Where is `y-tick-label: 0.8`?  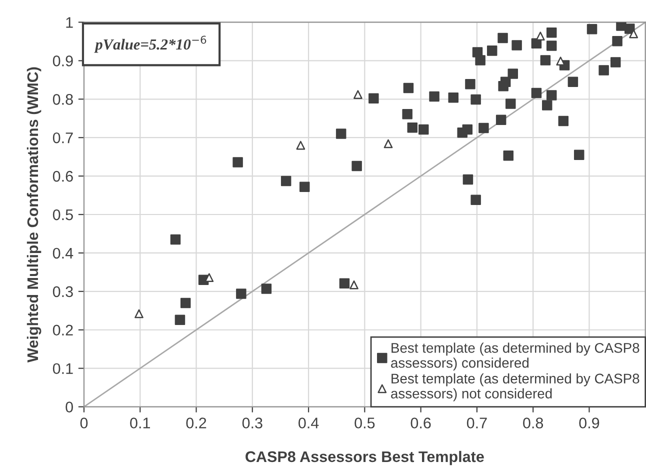
y-tick-label: 0.8 is located at coordinates (62, 99).